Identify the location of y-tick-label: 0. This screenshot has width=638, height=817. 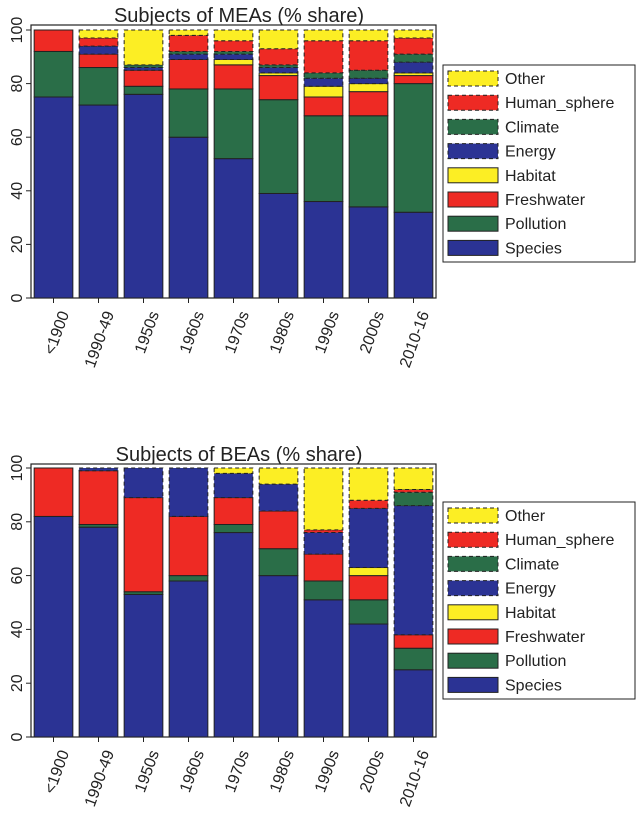
(17, 297).